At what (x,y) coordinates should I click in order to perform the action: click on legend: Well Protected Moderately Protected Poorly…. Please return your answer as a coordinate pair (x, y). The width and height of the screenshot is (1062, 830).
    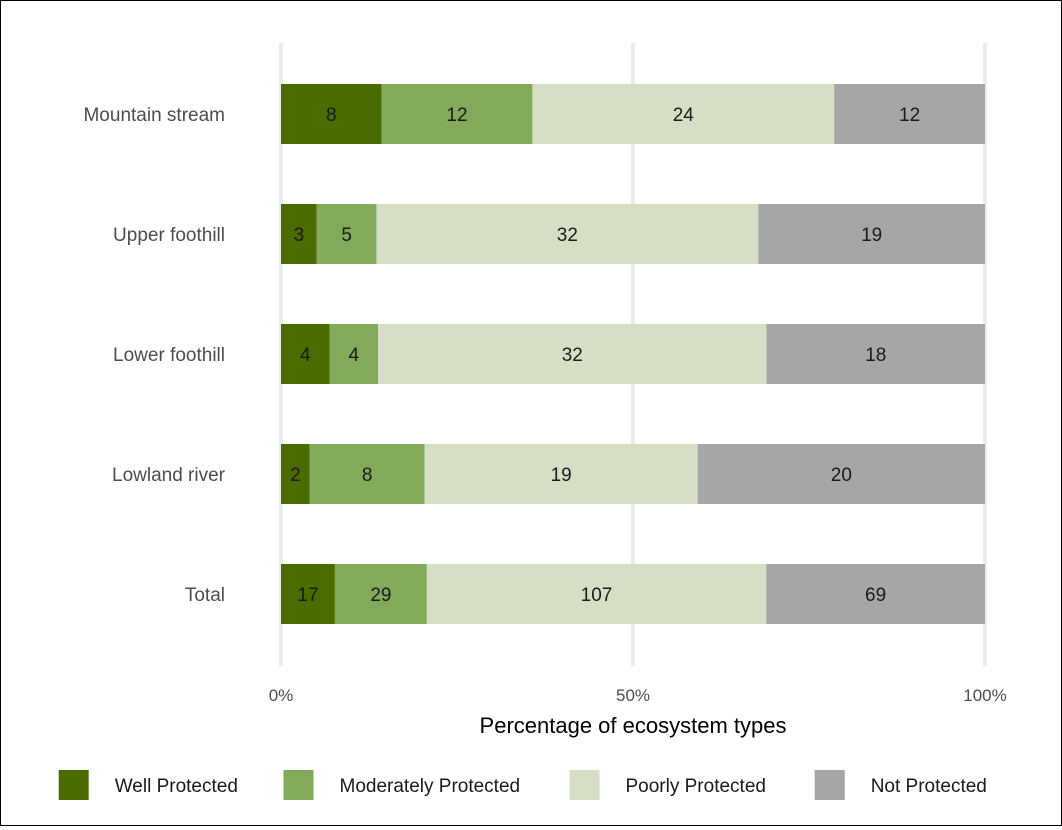
    Looking at the image, I should click on (522, 785).